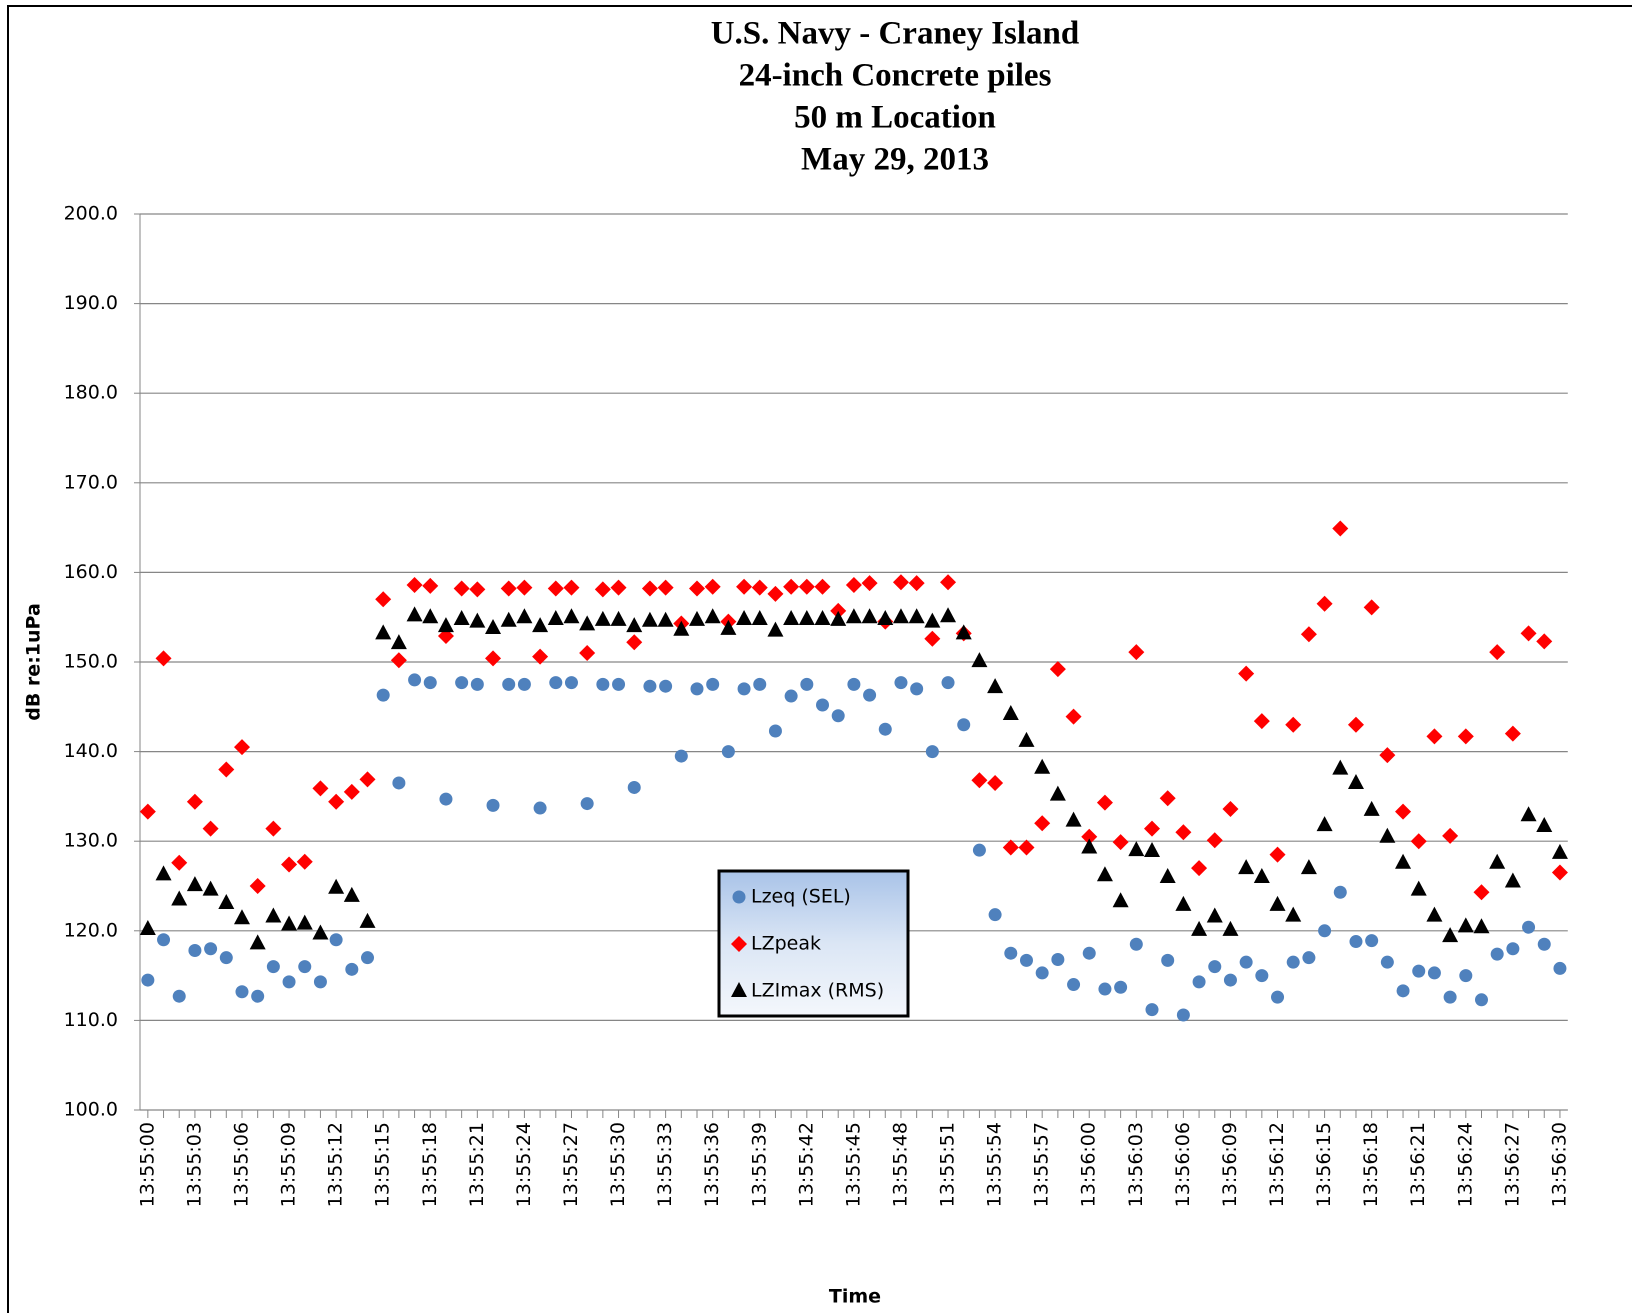 The width and height of the screenshot is (1632, 1313). I want to click on x-tick-label: 13:56:09, so click(1230, 1164).